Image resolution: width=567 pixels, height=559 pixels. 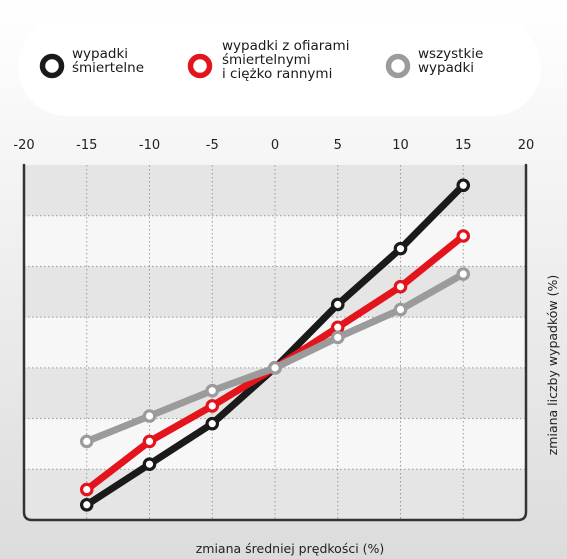 I want to click on x-tick-labels: -20 -15 -10 -5 0 5 10 15 20, so click(x=273, y=145).